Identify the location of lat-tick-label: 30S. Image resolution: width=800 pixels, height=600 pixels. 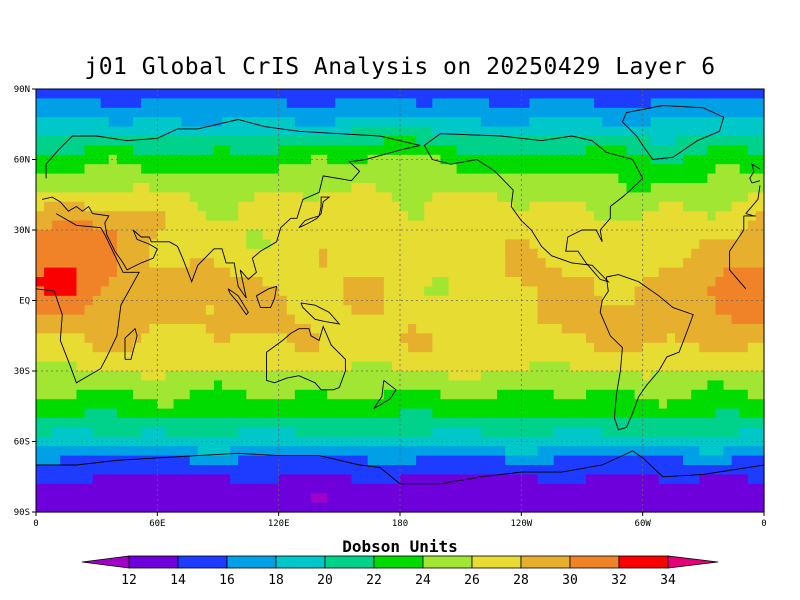
(22, 372).